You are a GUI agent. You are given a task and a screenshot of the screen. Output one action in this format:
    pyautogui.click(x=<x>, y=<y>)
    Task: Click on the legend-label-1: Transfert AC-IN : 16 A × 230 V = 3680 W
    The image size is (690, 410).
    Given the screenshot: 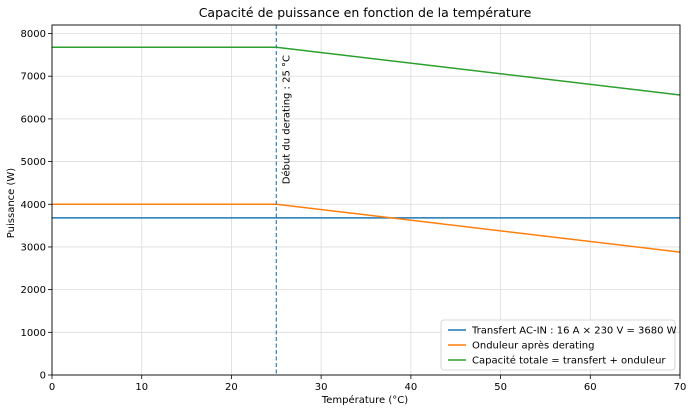 What is the action you would take?
    pyautogui.click(x=574, y=331)
    